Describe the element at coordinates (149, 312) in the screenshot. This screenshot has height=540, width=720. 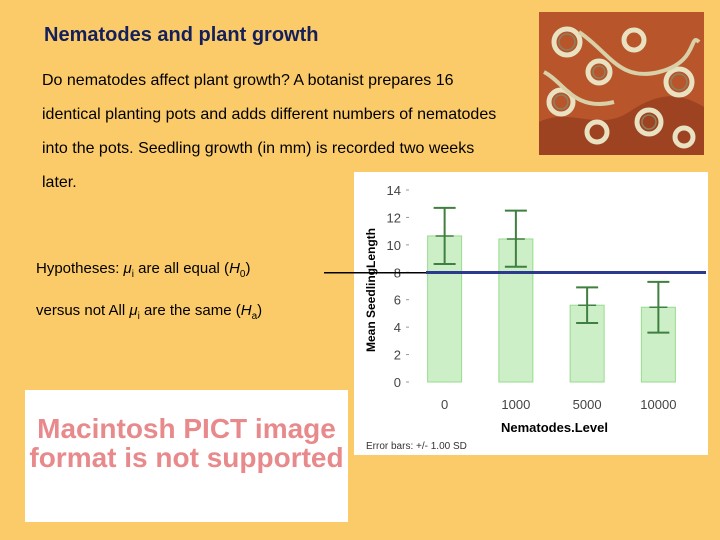
I see `alternative-hypothesis: versus not All μi are the same (Ha)` at that location.